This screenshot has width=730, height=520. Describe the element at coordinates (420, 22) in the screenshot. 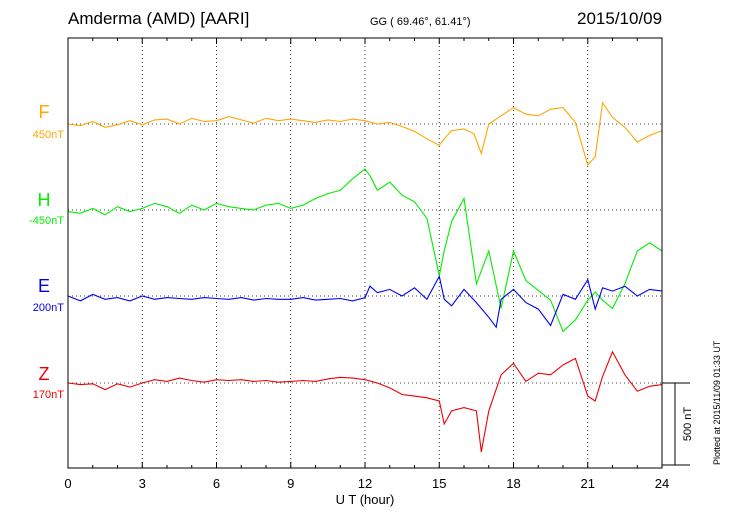

I see `coordinates-label: GG ( 69.46°, 61.41°)` at that location.